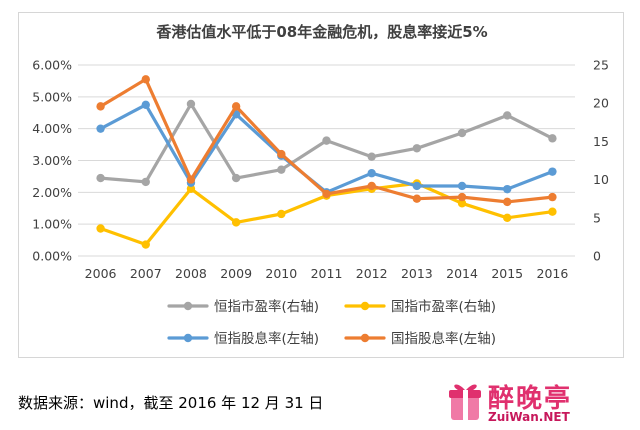 The height and width of the screenshot is (430, 640). I want to click on x-tick-label: 2015, so click(507, 273).